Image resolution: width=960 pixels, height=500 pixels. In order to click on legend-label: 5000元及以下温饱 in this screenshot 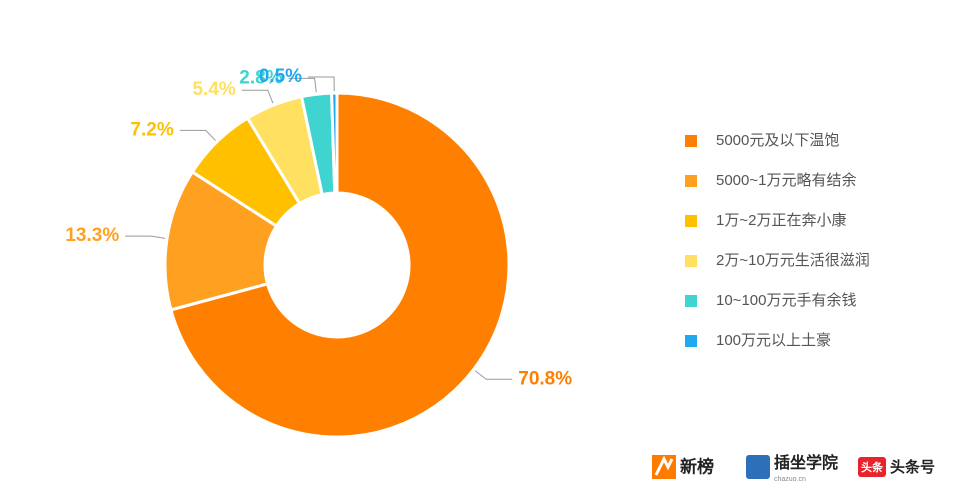, I will do `click(777, 140)`.